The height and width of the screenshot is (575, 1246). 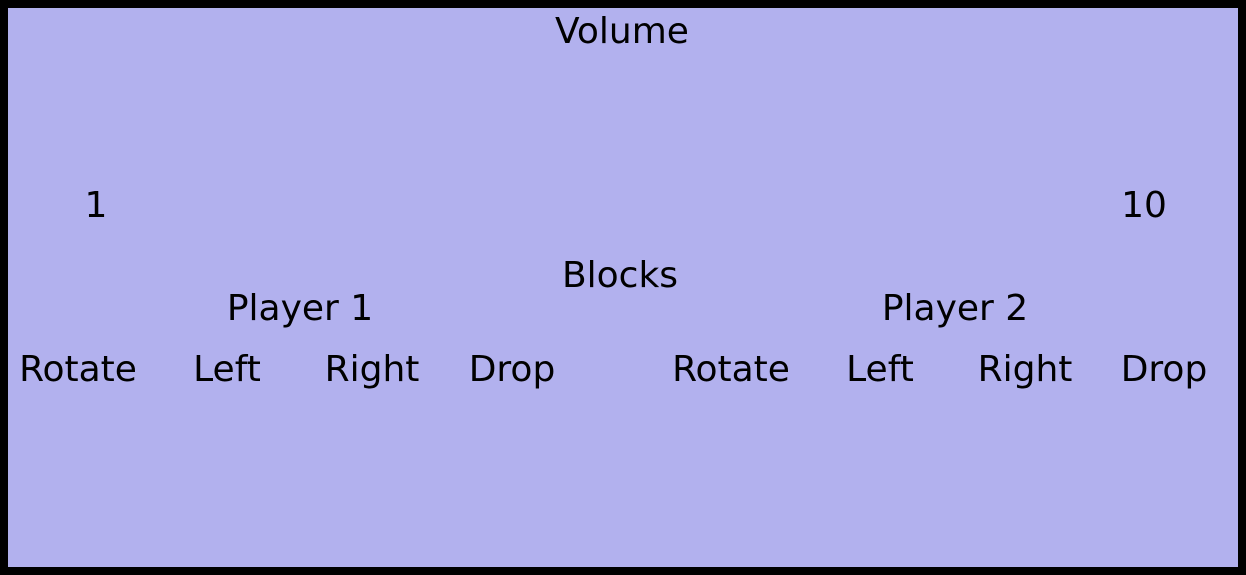 What do you see at coordinates (1144, 205) in the screenshot?
I see `volume-max-label: 10` at bounding box center [1144, 205].